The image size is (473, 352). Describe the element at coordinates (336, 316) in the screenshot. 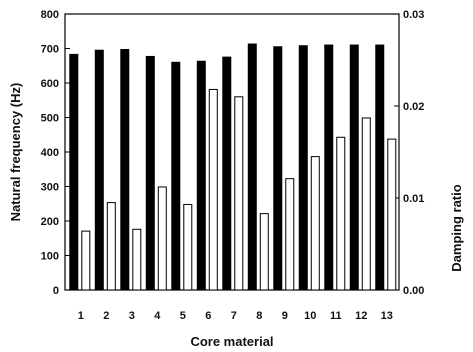

I see `x-tick-label: 11` at that location.